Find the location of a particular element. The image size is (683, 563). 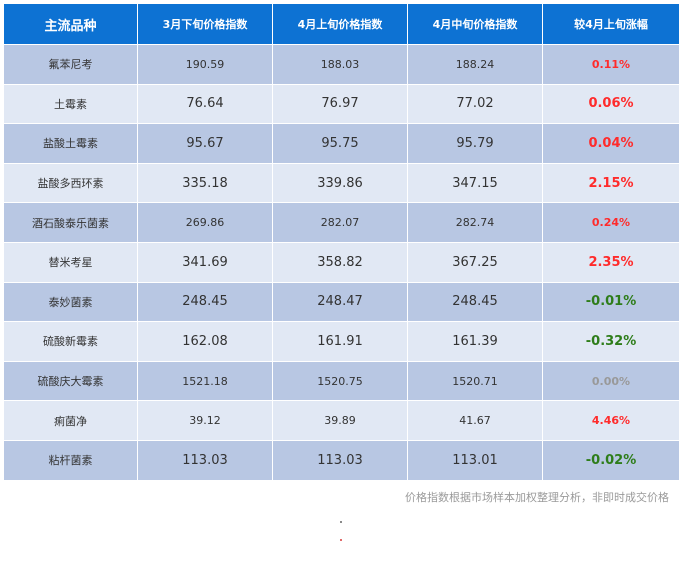

apr-early-index-cell: 1520.75 is located at coordinates (340, 381).